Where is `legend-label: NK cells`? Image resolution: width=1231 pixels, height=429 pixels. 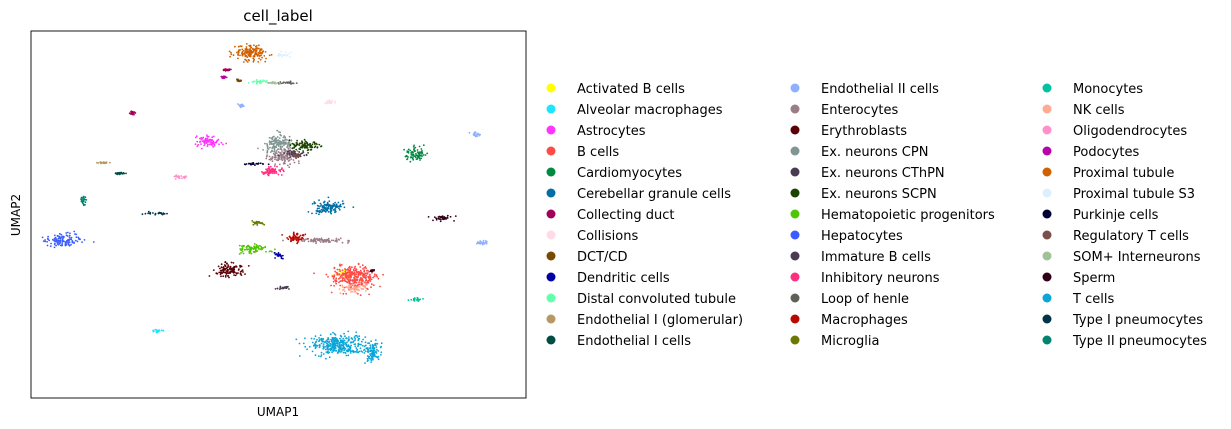 legend-label: NK cells is located at coordinates (1099, 110).